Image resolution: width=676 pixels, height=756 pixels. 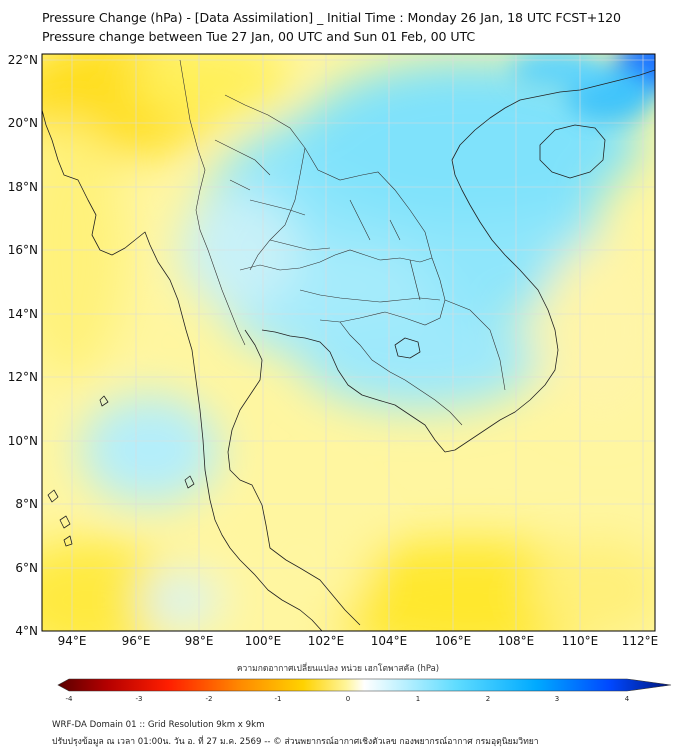 What do you see at coordinates (23, 123) in the screenshot?
I see `lat-label: 20°N` at bounding box center [23, 123].